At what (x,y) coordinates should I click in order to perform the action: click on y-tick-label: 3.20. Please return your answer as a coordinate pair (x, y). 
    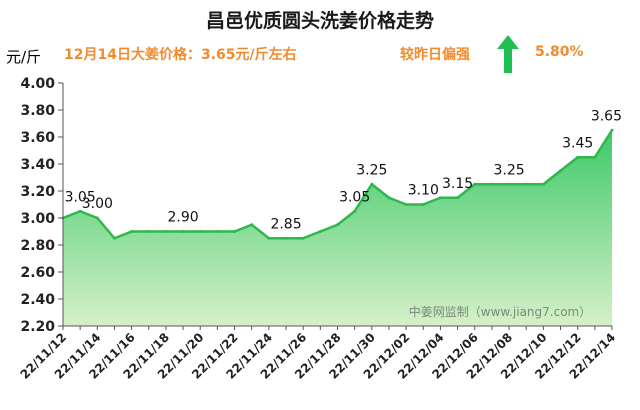
    Looking at the image, I should click on (37, 192).